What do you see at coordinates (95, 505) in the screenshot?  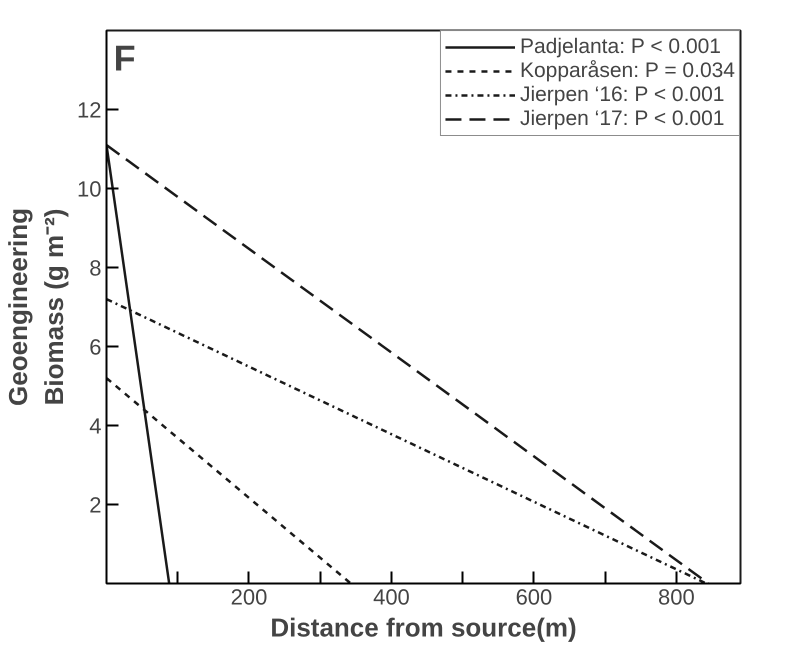 I see `y-tick-label: 2` at bounding box center [95, 505].